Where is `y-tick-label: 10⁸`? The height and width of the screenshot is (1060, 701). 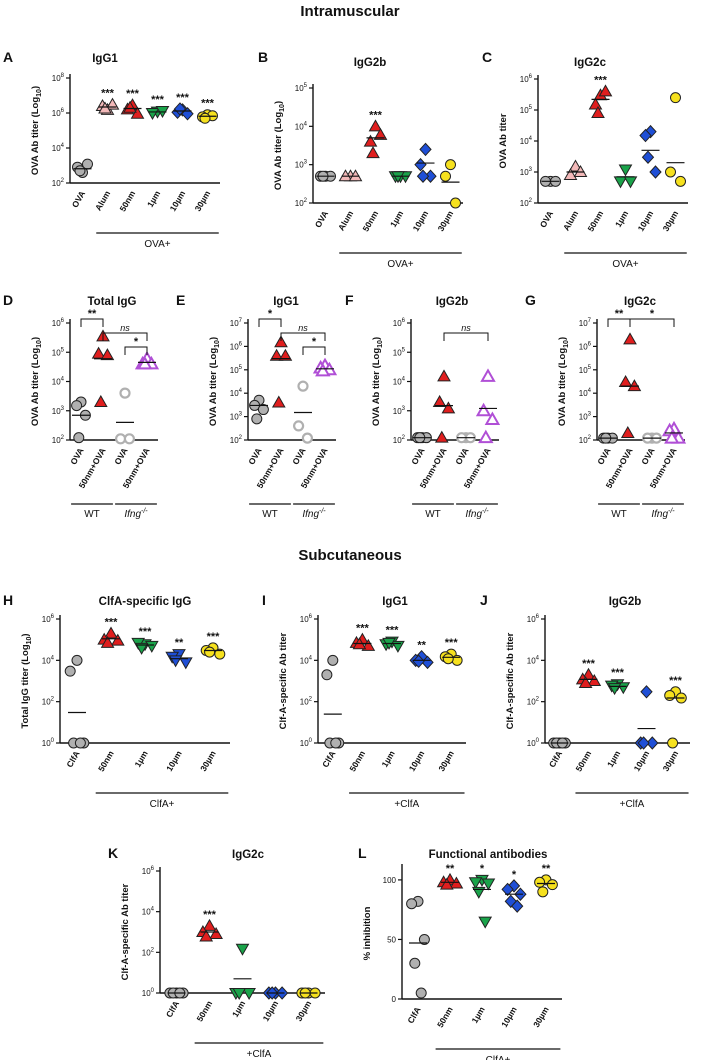 y-tick-label: 10⁸ is located at coordinates (58, 78).